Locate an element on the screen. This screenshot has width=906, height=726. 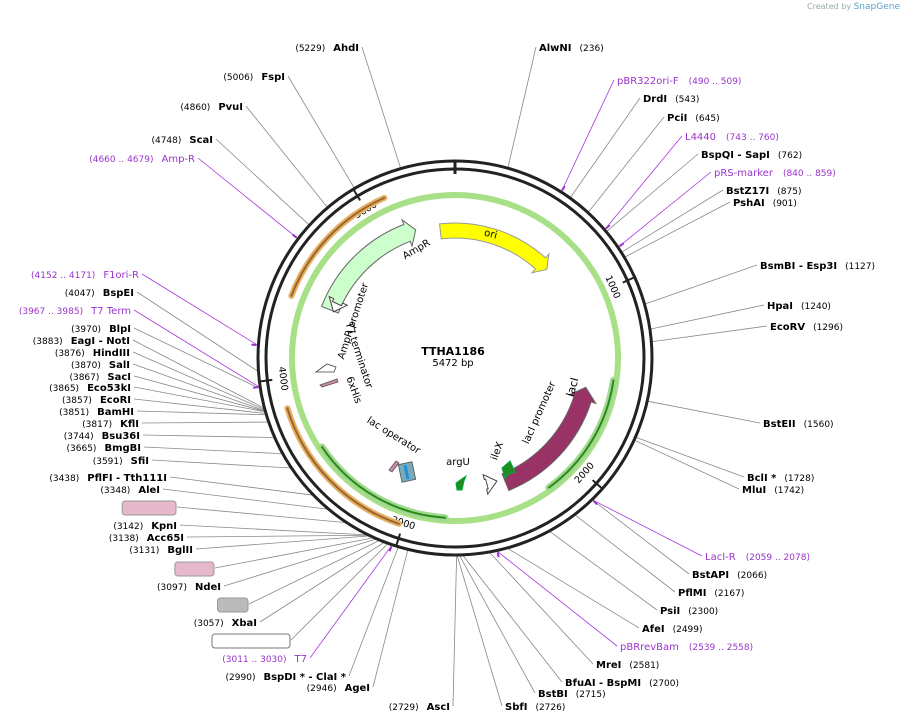
lacI-promoter-arrow is located at coordinates (490, 484).